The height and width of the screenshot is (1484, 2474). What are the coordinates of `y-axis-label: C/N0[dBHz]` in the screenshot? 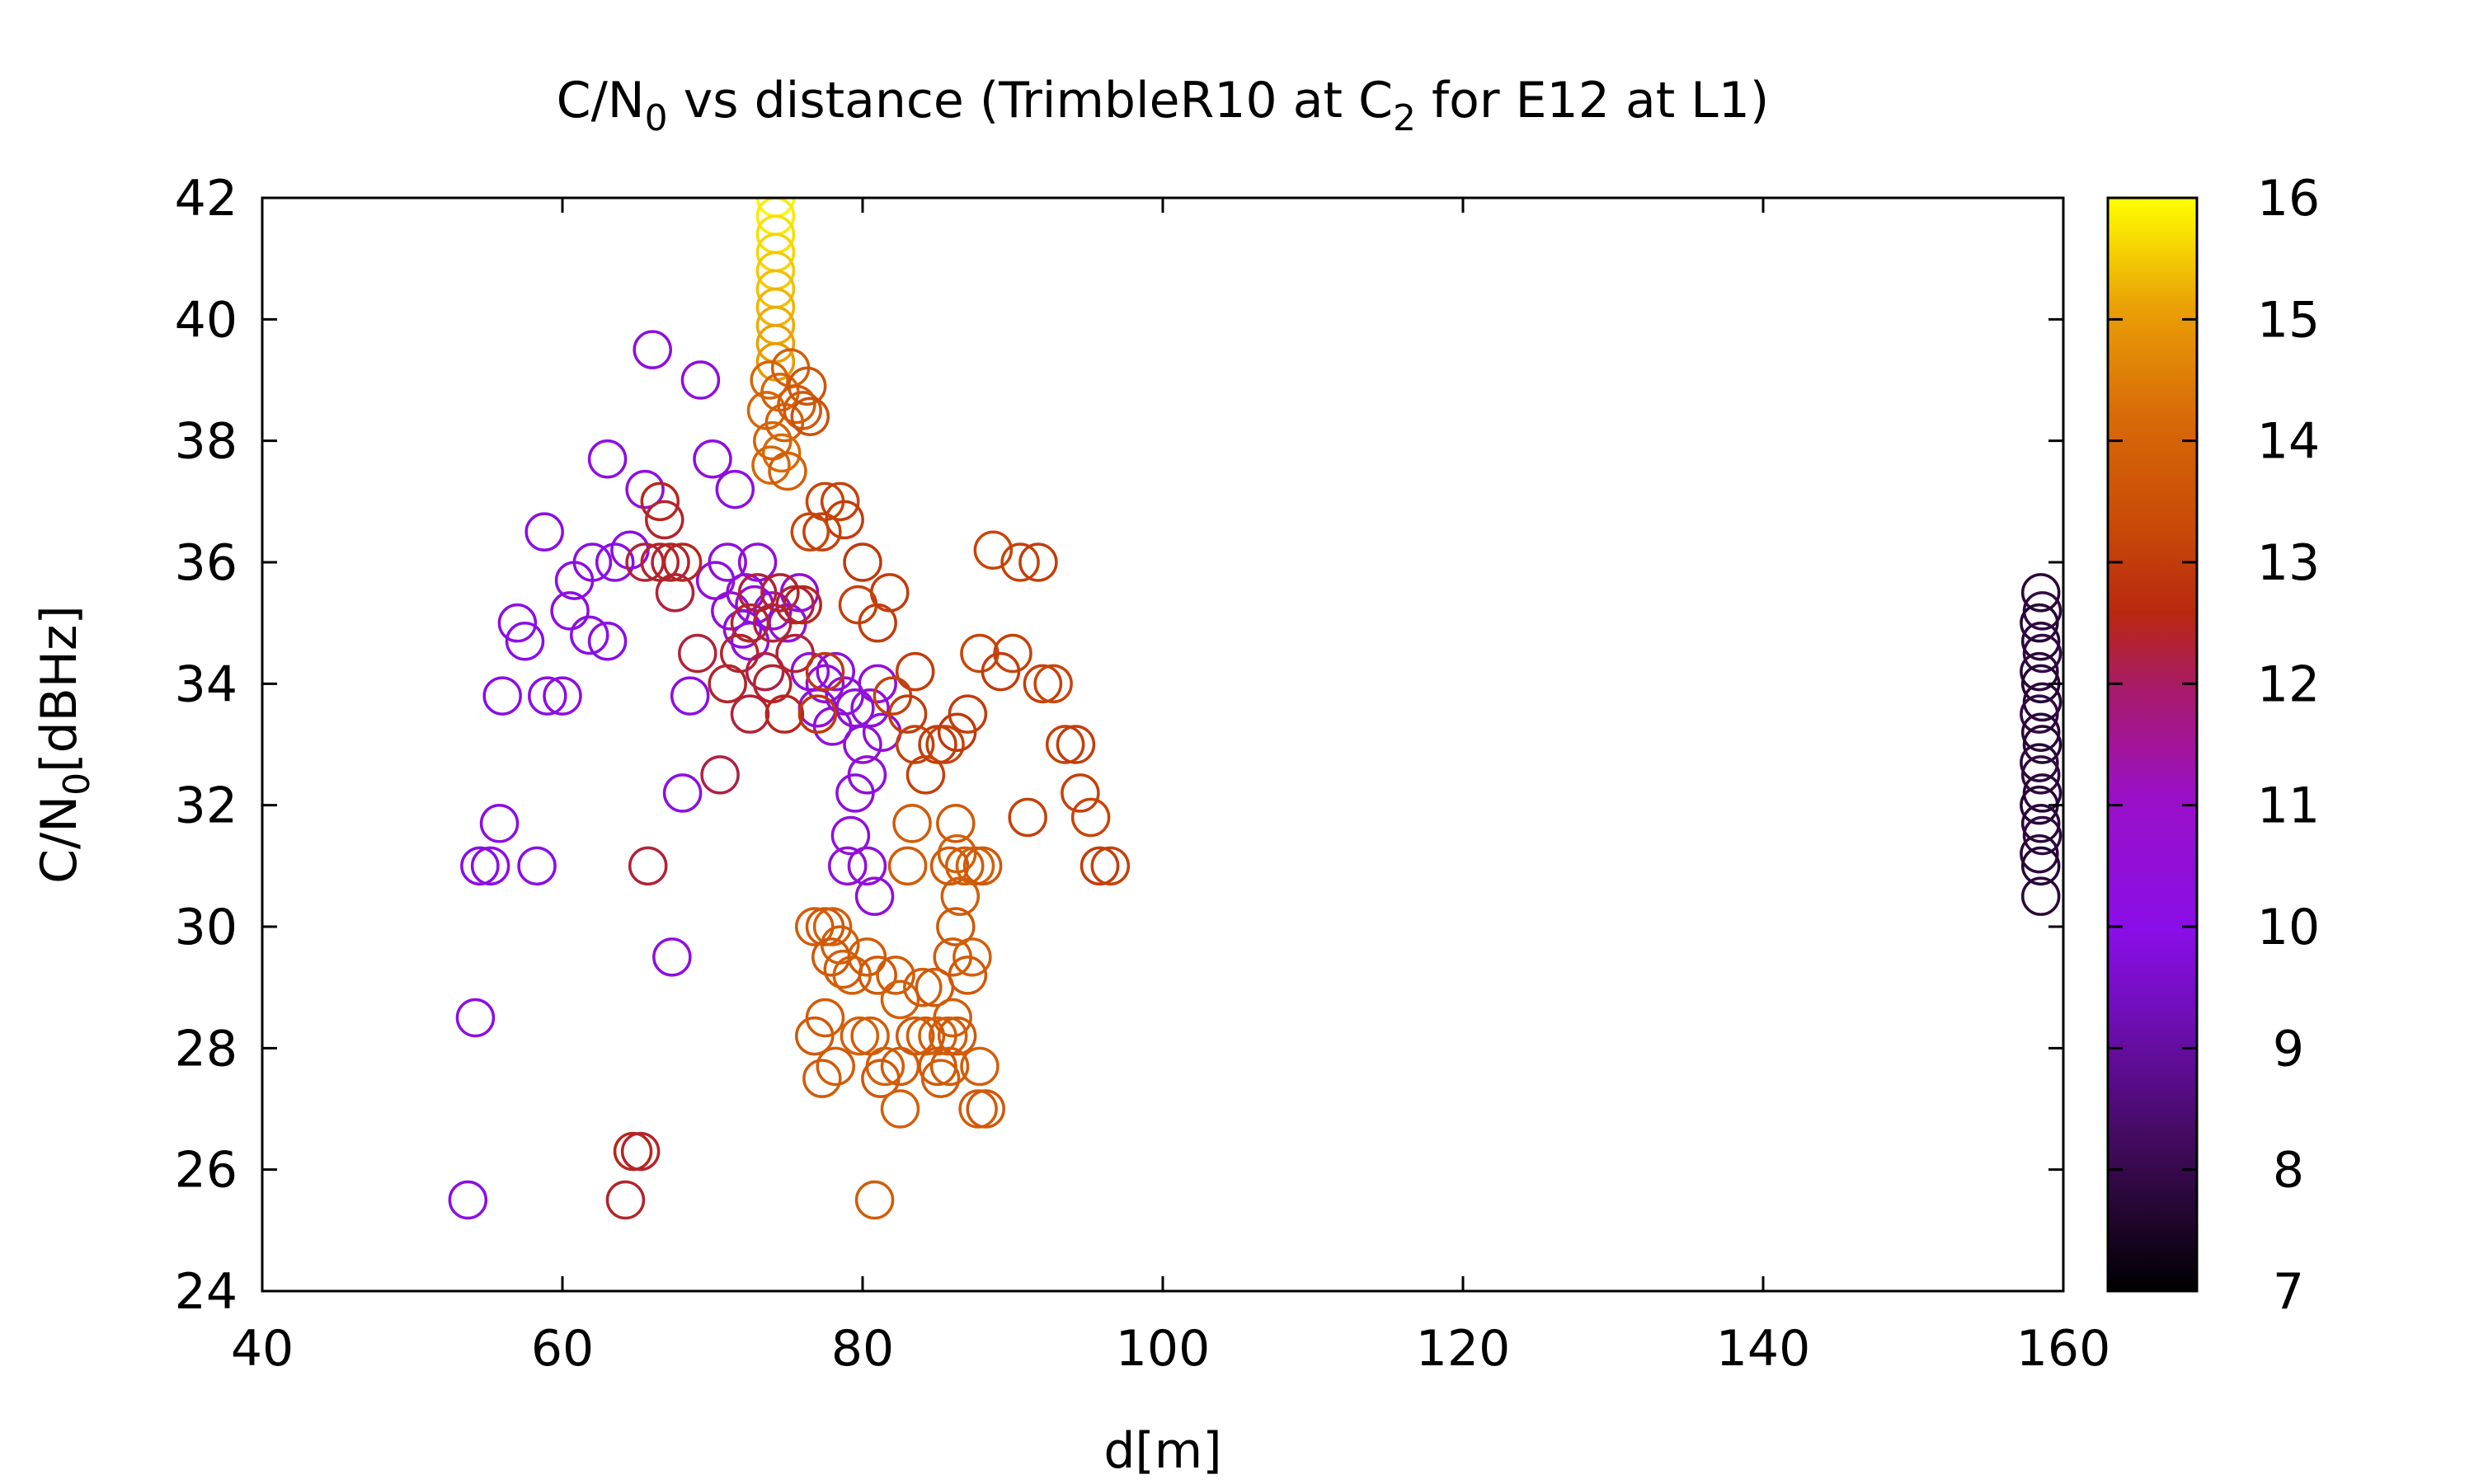 It's located at (64, 744).